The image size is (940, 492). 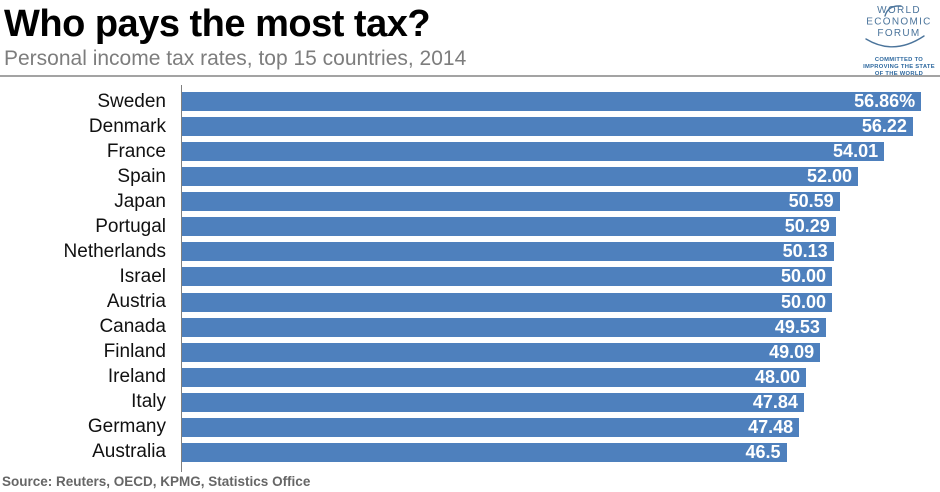 I want to click on bar: 50.13, so click(x=508, y=251).